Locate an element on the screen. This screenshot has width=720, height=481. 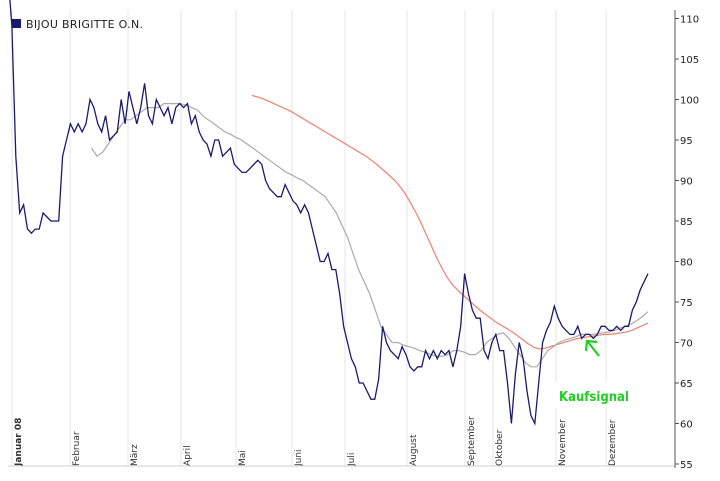
y-tick-label: 95 is located at coordinates (686, 141).